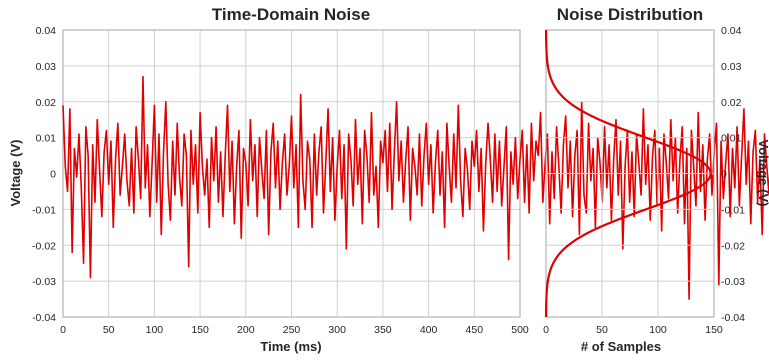 Image resolution: width=769 pixels, height=362 pixels. I want to click on distribution-x-tick-label: 150, so click(714, 330).